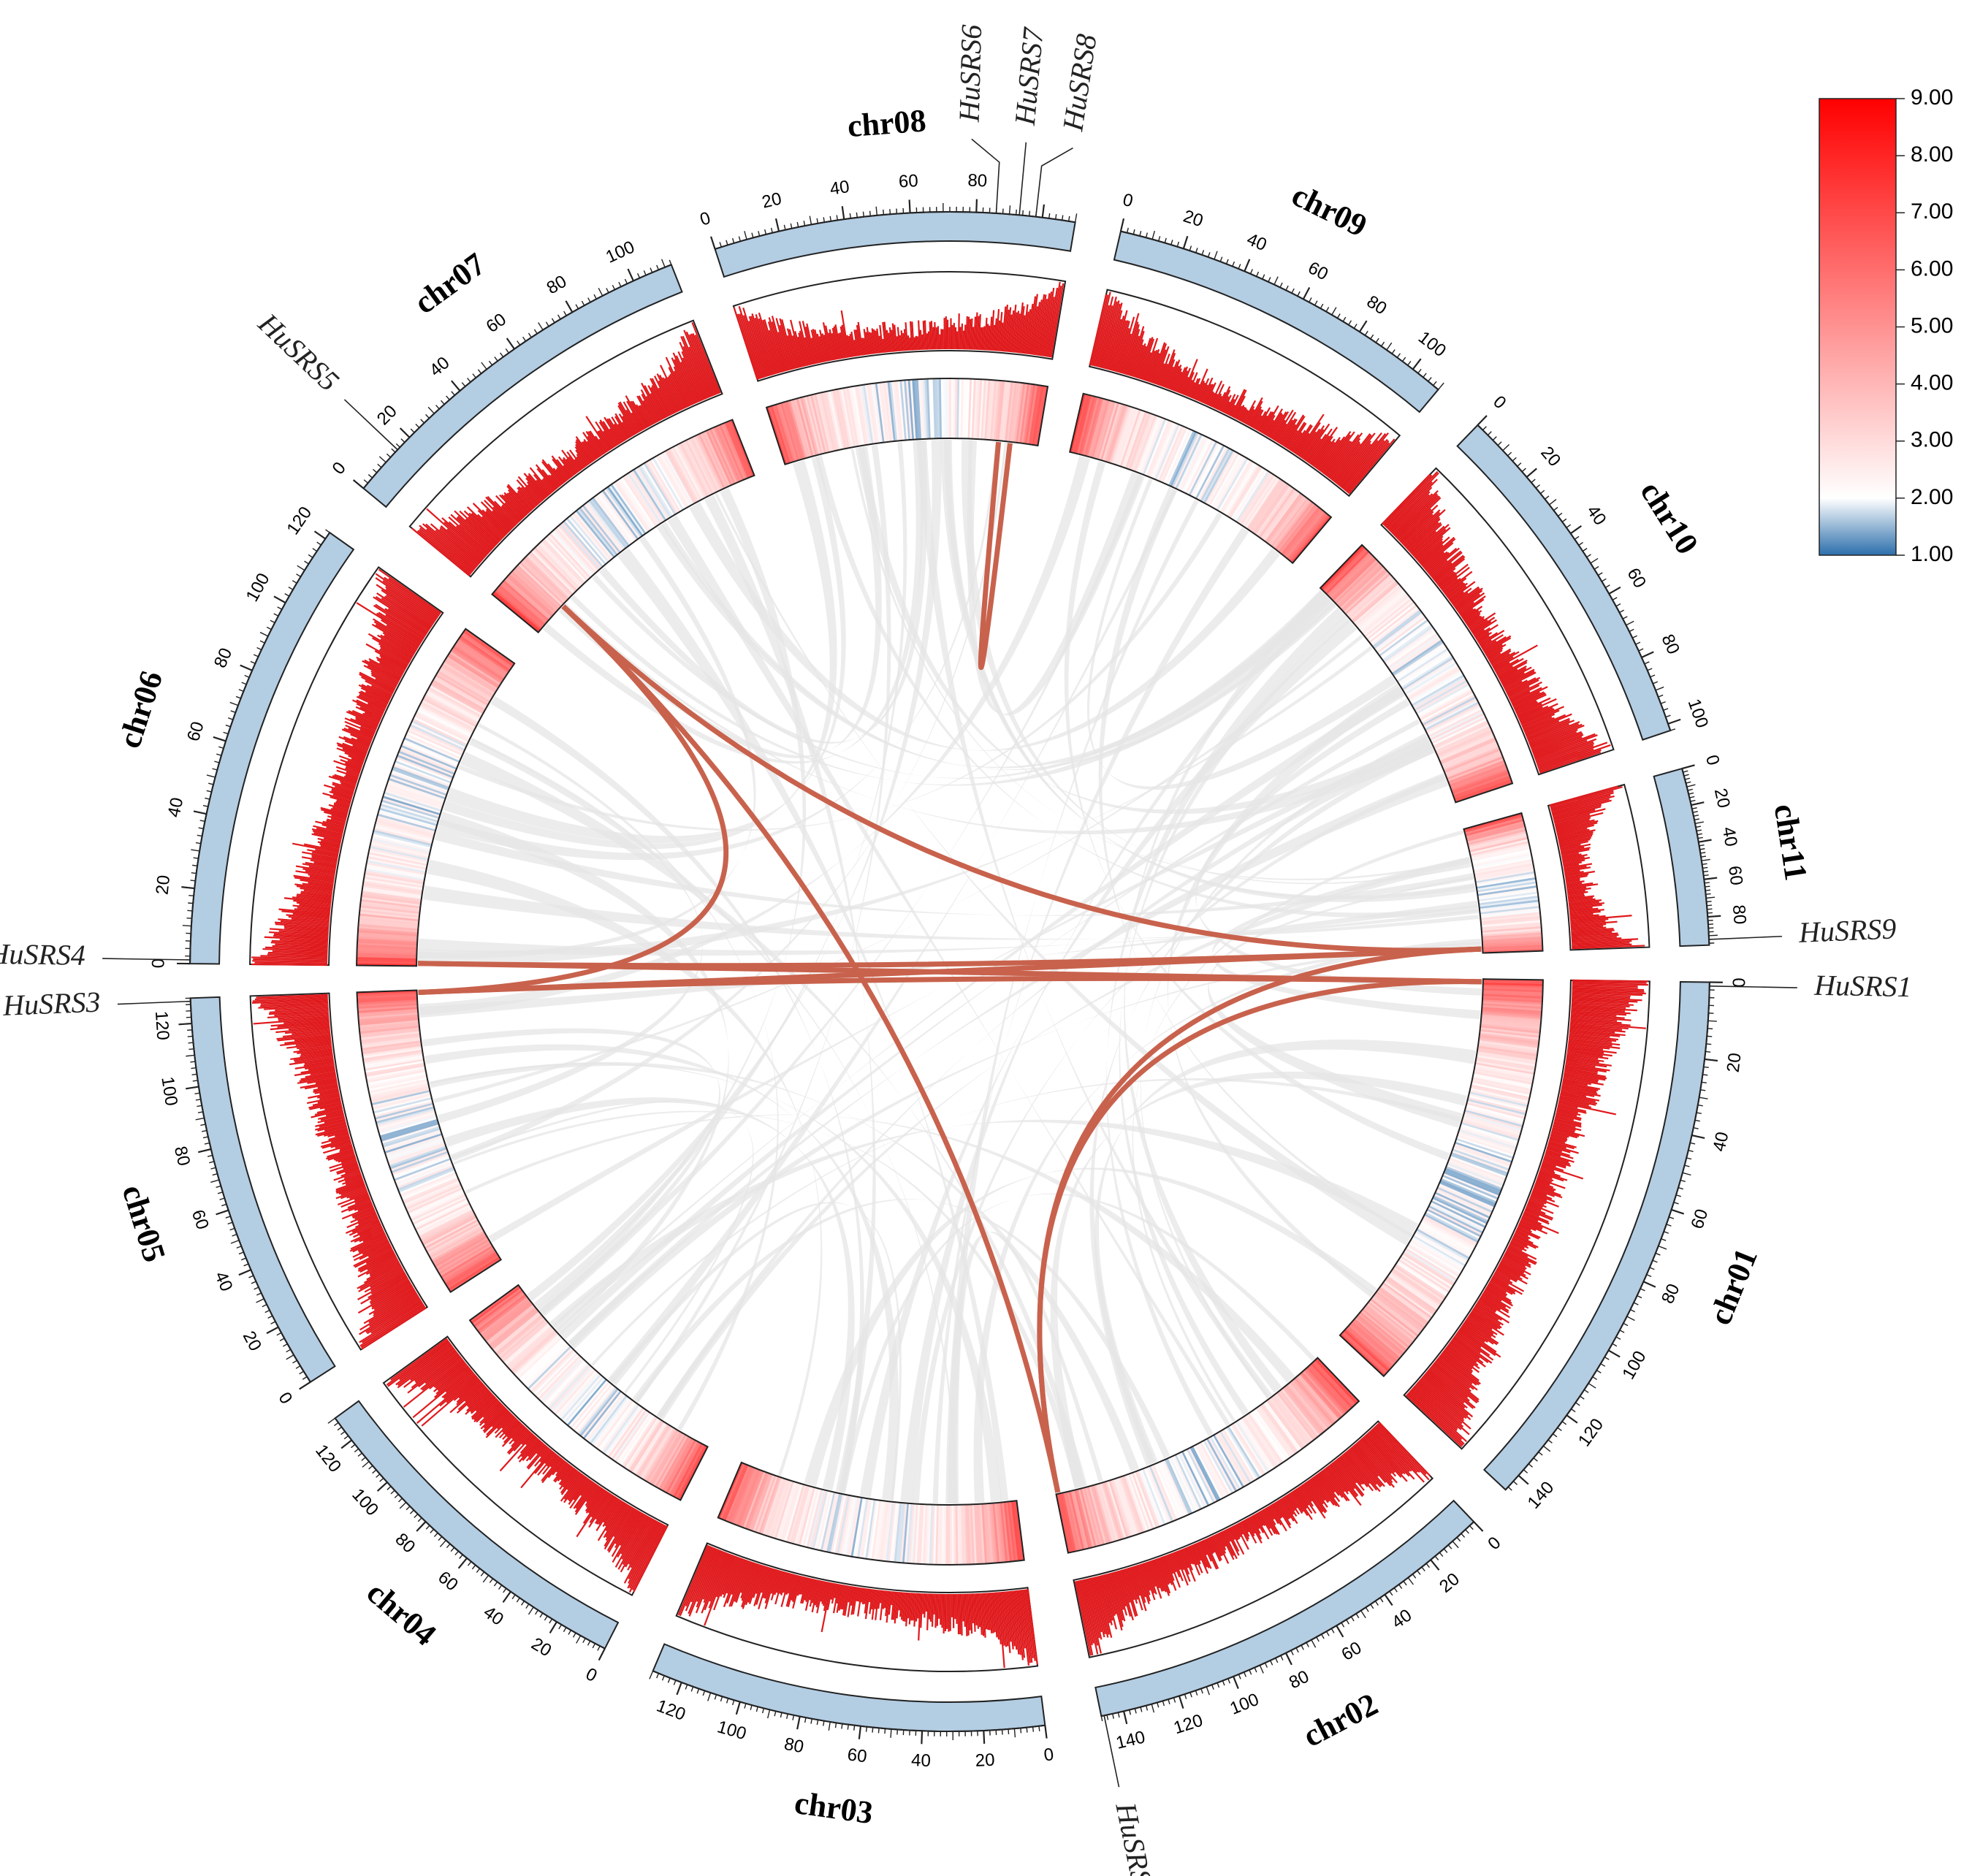 This screenshot has height=1876, width=1980. I want to click on tick-label: 0, so click(339, 468).